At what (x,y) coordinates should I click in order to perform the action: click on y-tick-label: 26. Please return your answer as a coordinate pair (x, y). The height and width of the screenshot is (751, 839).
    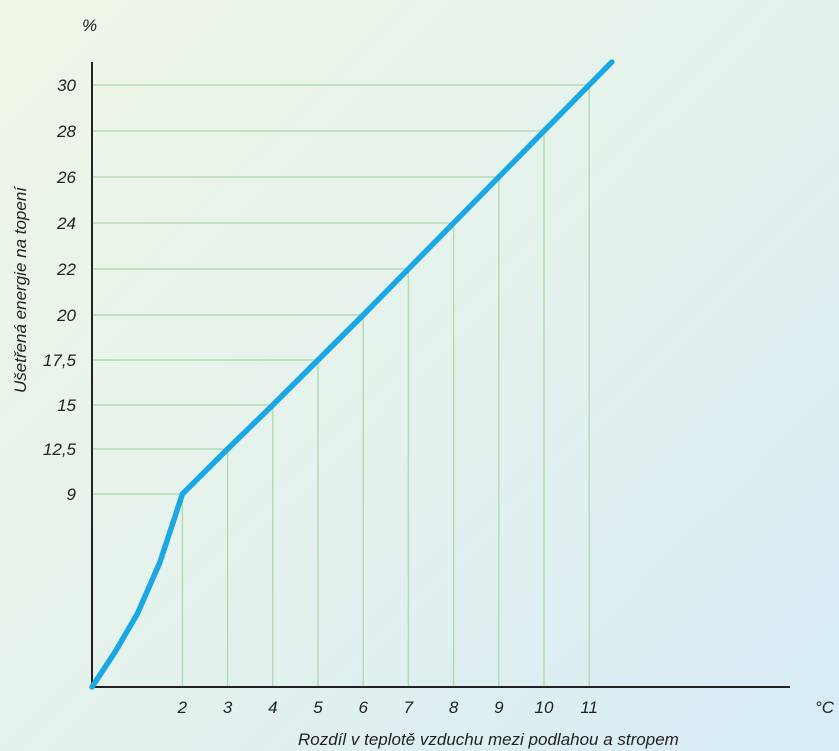
    Looking at the image, I should click on (66, 177).